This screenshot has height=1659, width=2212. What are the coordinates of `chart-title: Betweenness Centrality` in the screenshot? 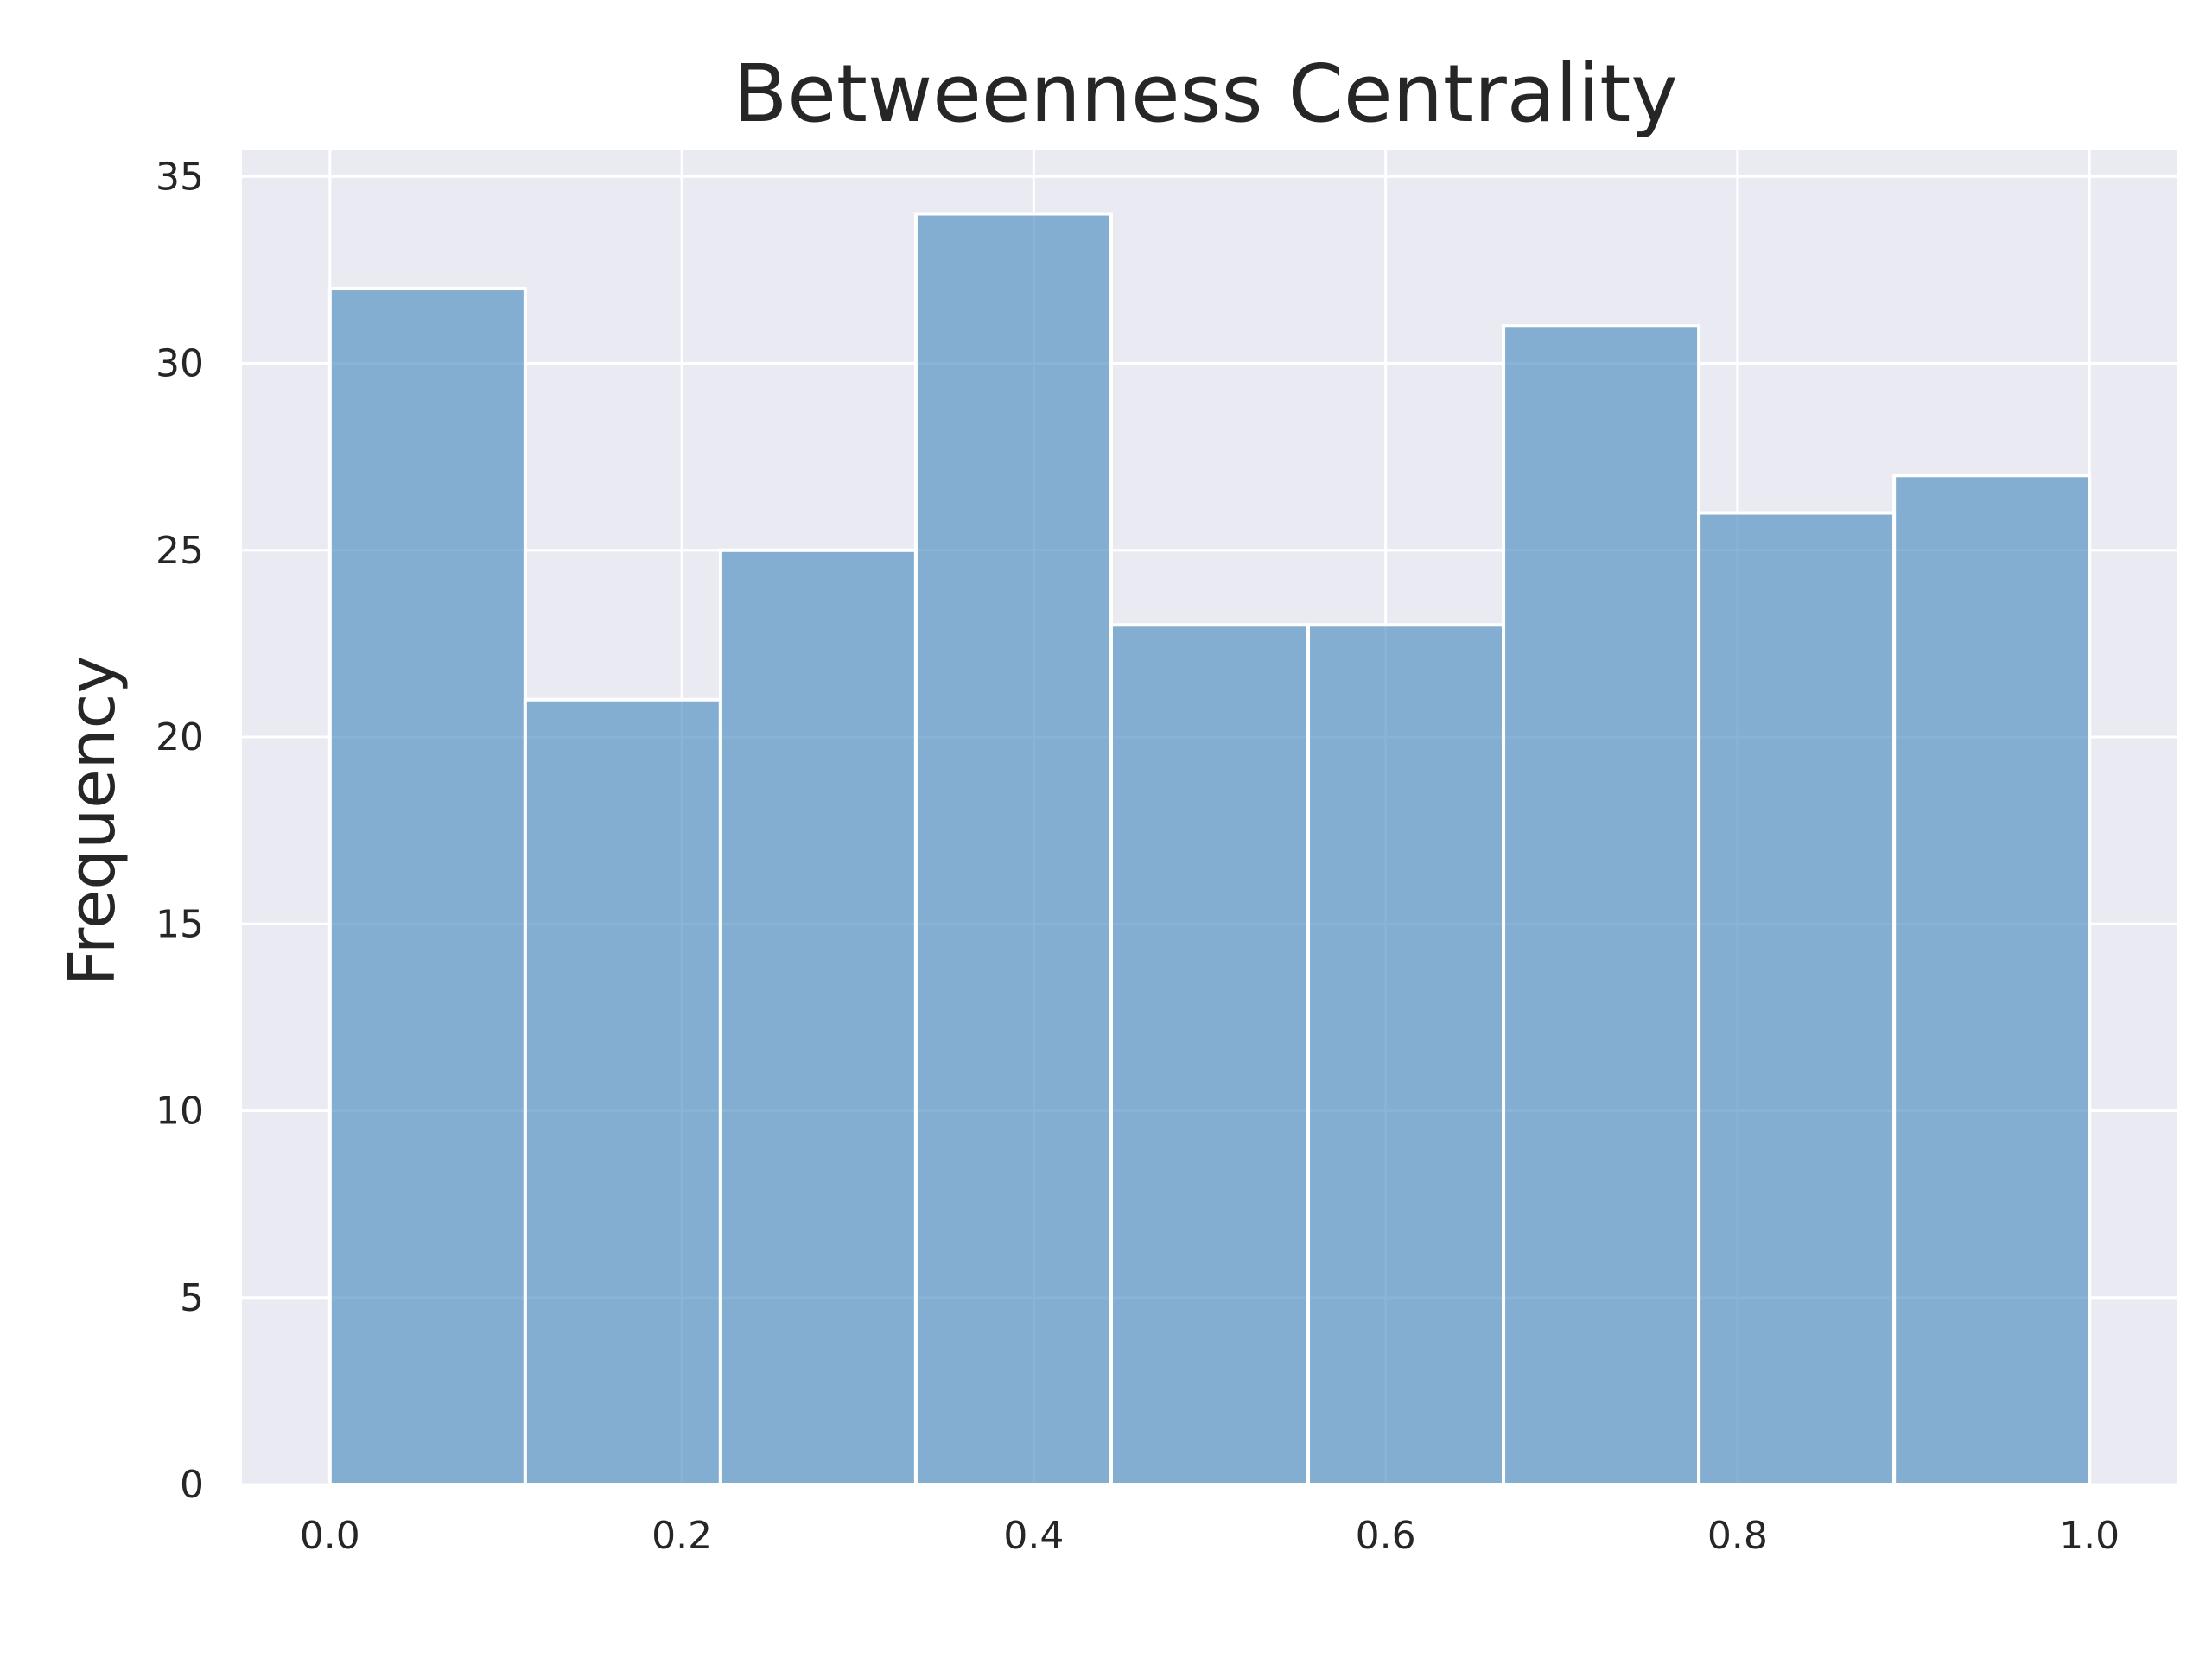 It's located at (1205, 94).